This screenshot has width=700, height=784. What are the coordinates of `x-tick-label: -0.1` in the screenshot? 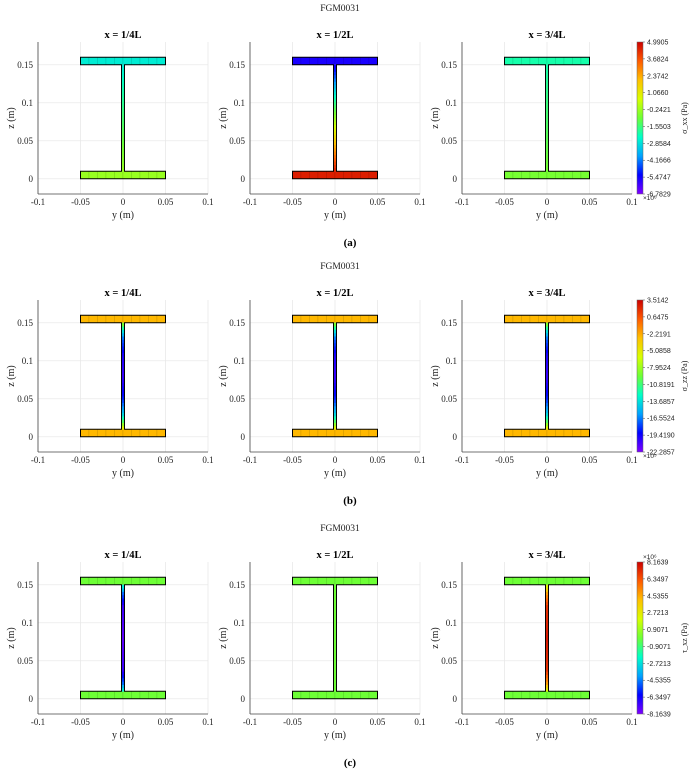 It's located at (38, 202).